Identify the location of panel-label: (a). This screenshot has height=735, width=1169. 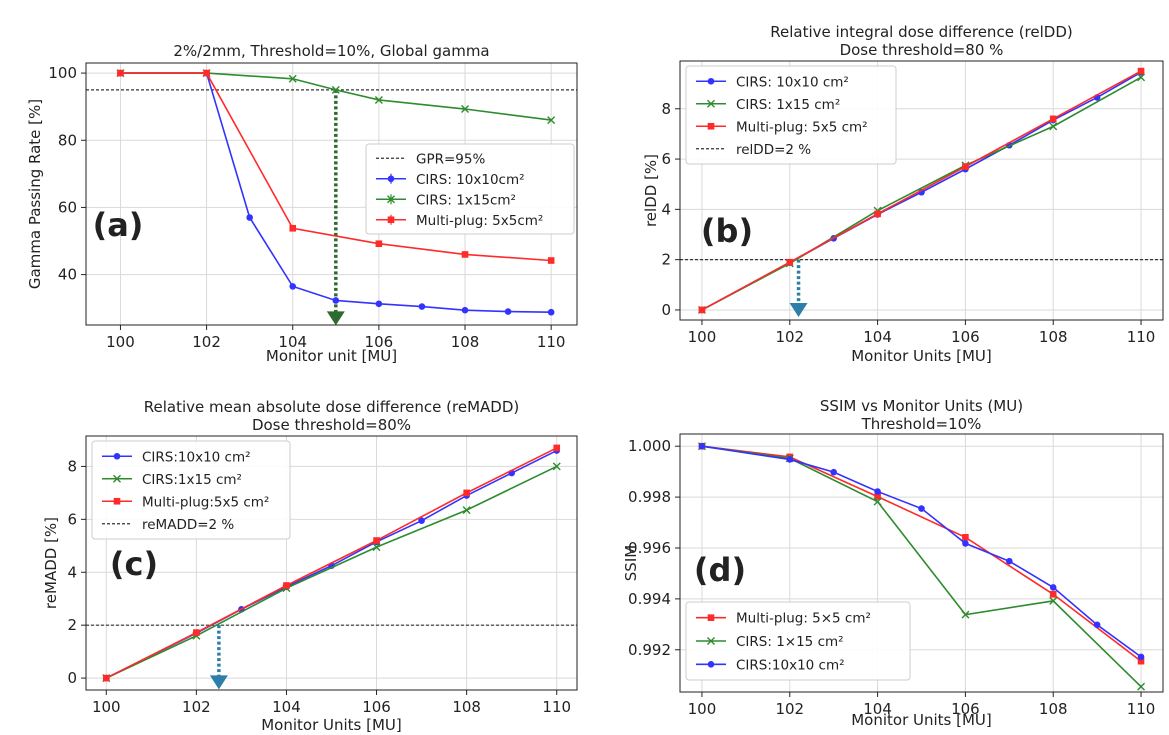
(118, 225).